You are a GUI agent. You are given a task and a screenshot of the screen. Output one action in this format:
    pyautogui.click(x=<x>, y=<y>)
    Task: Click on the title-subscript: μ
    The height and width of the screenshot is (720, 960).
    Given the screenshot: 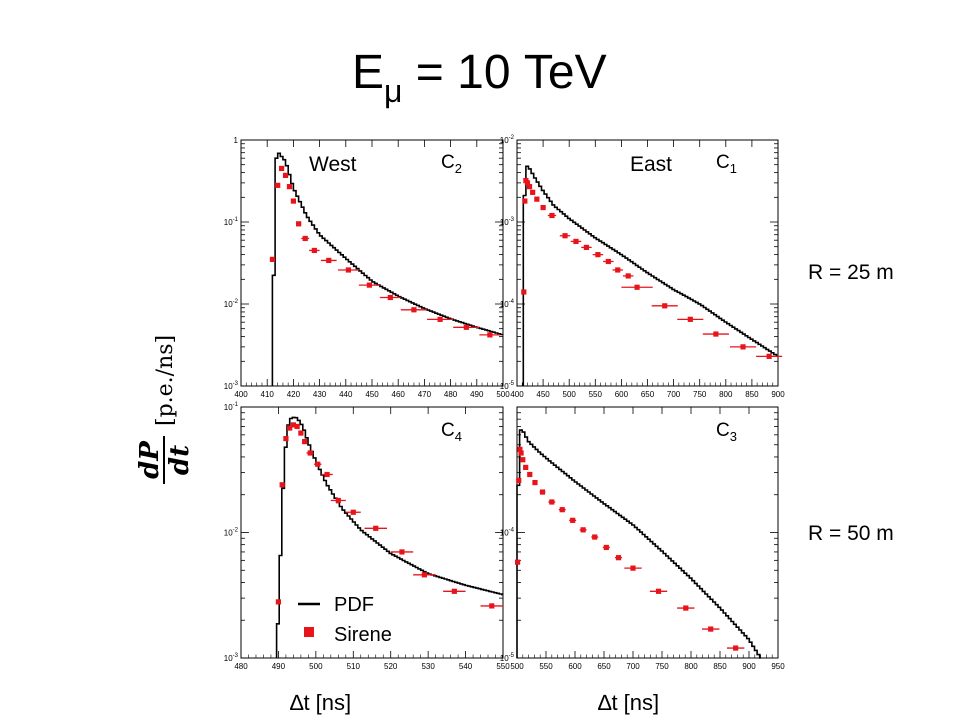 What is the action you would take?
    pyautogui.click(x=393, y=91)
    